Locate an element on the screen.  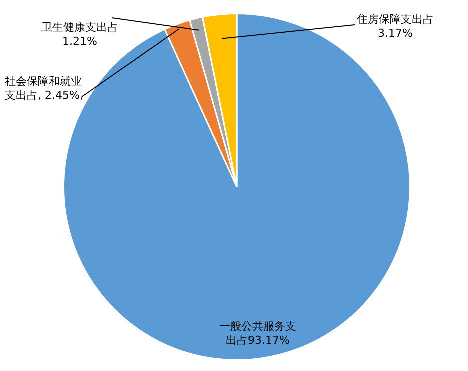
slice-label: 一般公共服务支出占93.17% is located at coordinates (258, 333).